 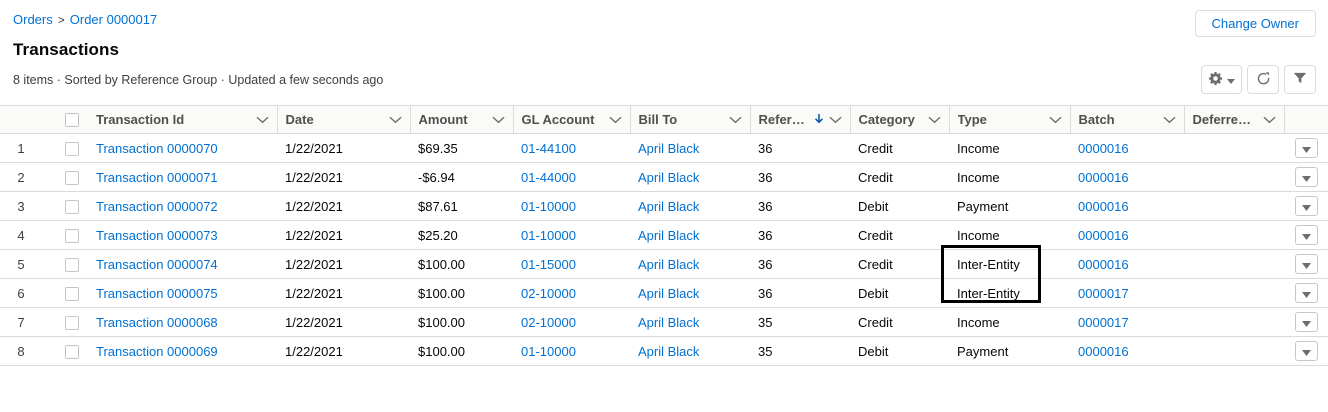 I want to click on transaction-link: Transaction 0000069, so click(x=157, y=351).